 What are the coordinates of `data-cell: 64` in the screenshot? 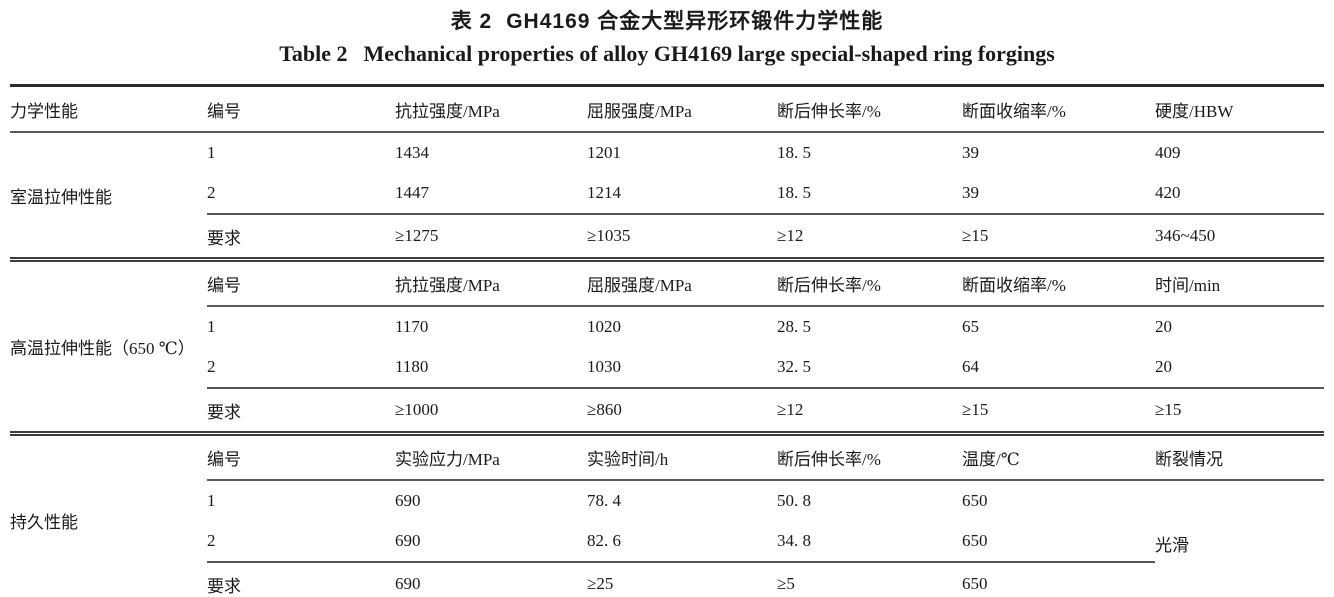 It's located at (970, 366).